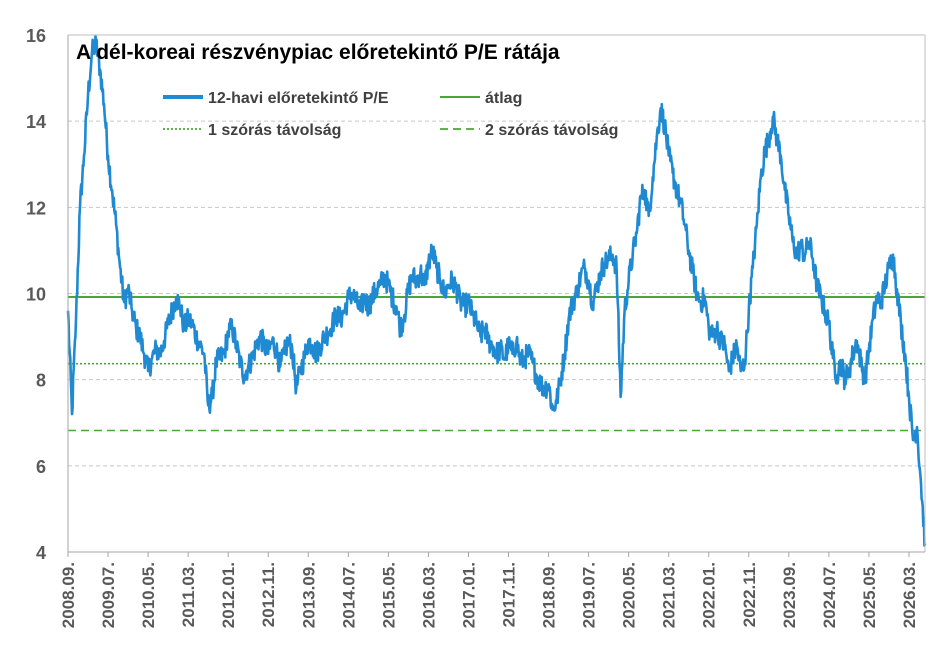 This screenshot has width=946, height=655. What do you see at coordinates (188, 594) in the screenshot?
I see `x-tick-label: 2011.03.` at bounding box center [188, 594].